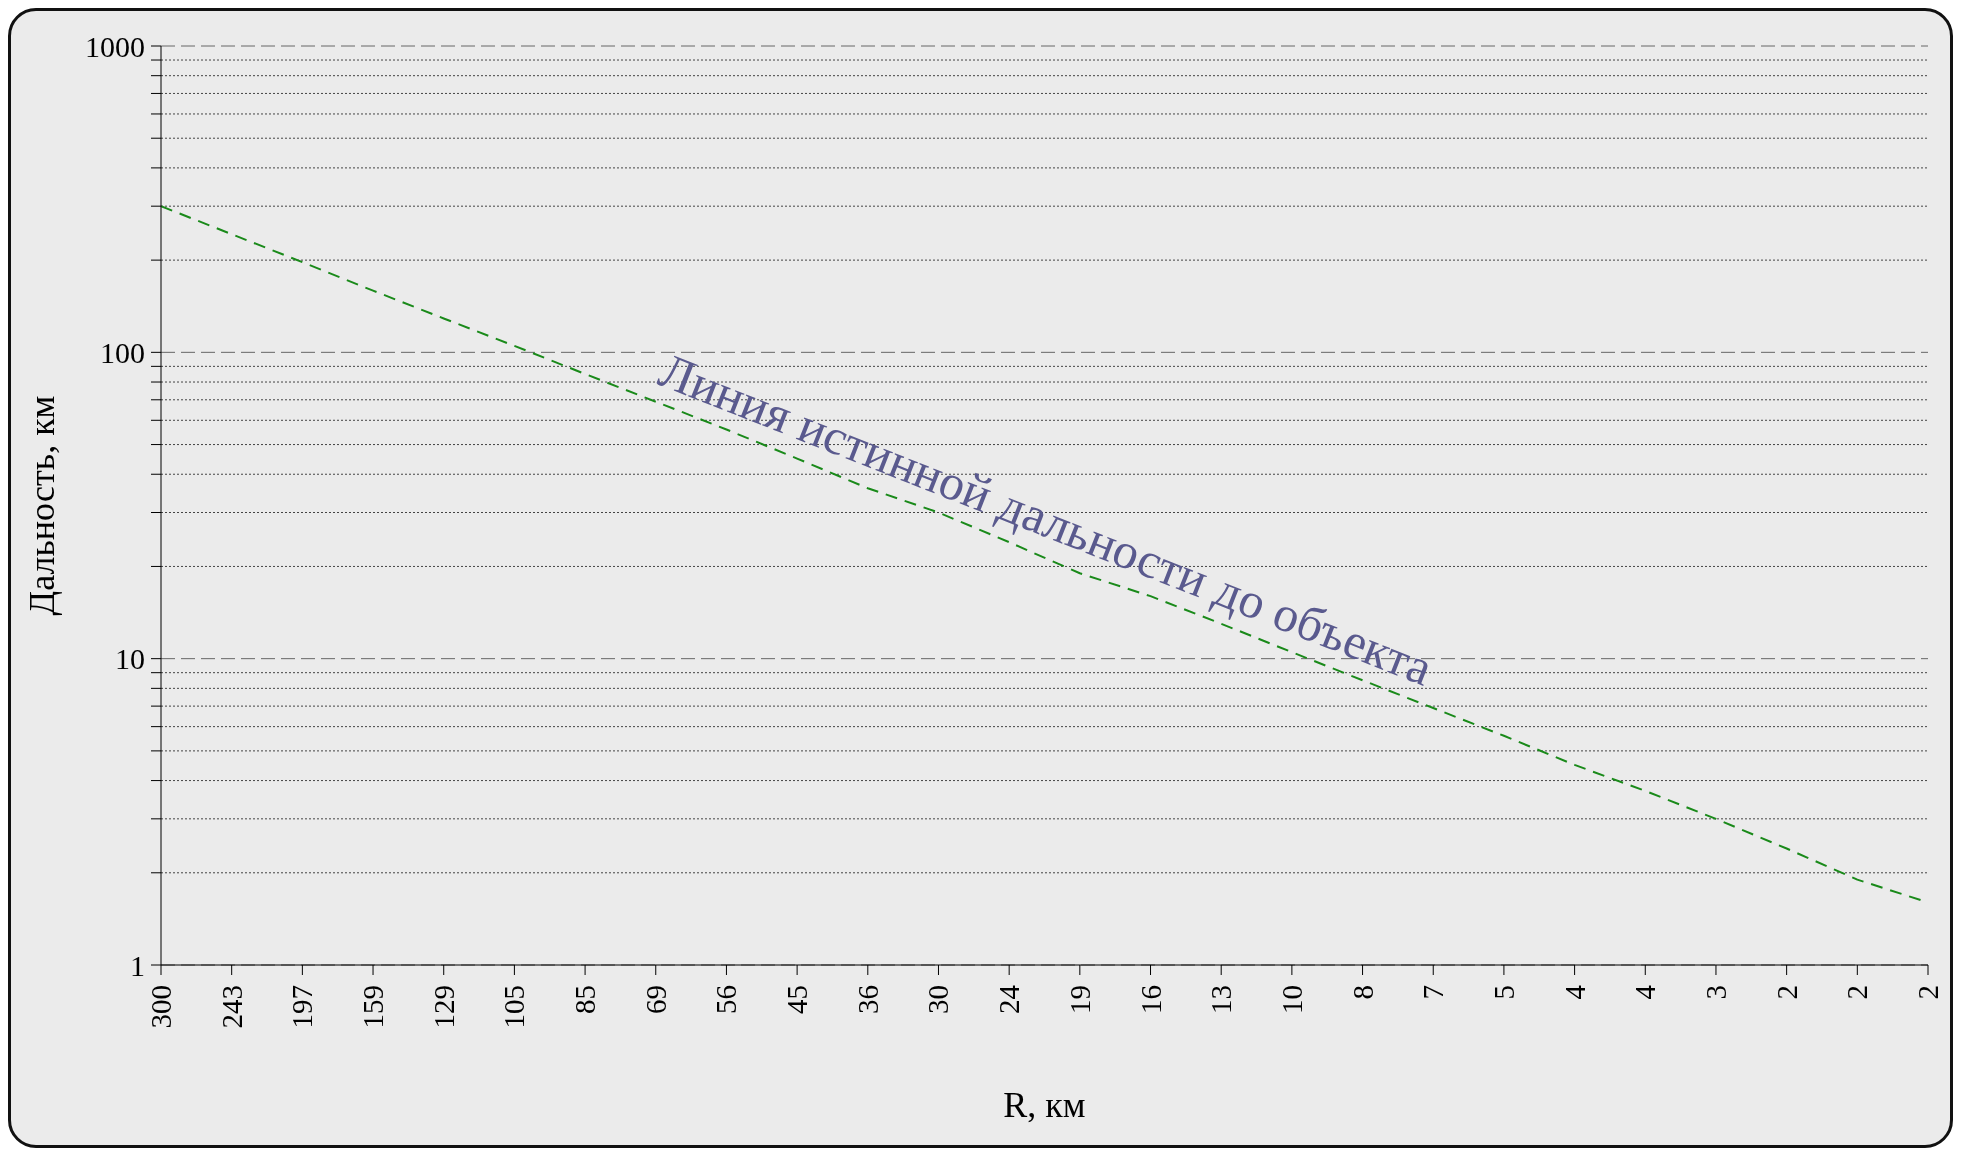 This screenshot has height=1156, width=1961. Describe the element at coordinates (867, 999) in the screenshot. I see `x-tick-label: 36` at that location.